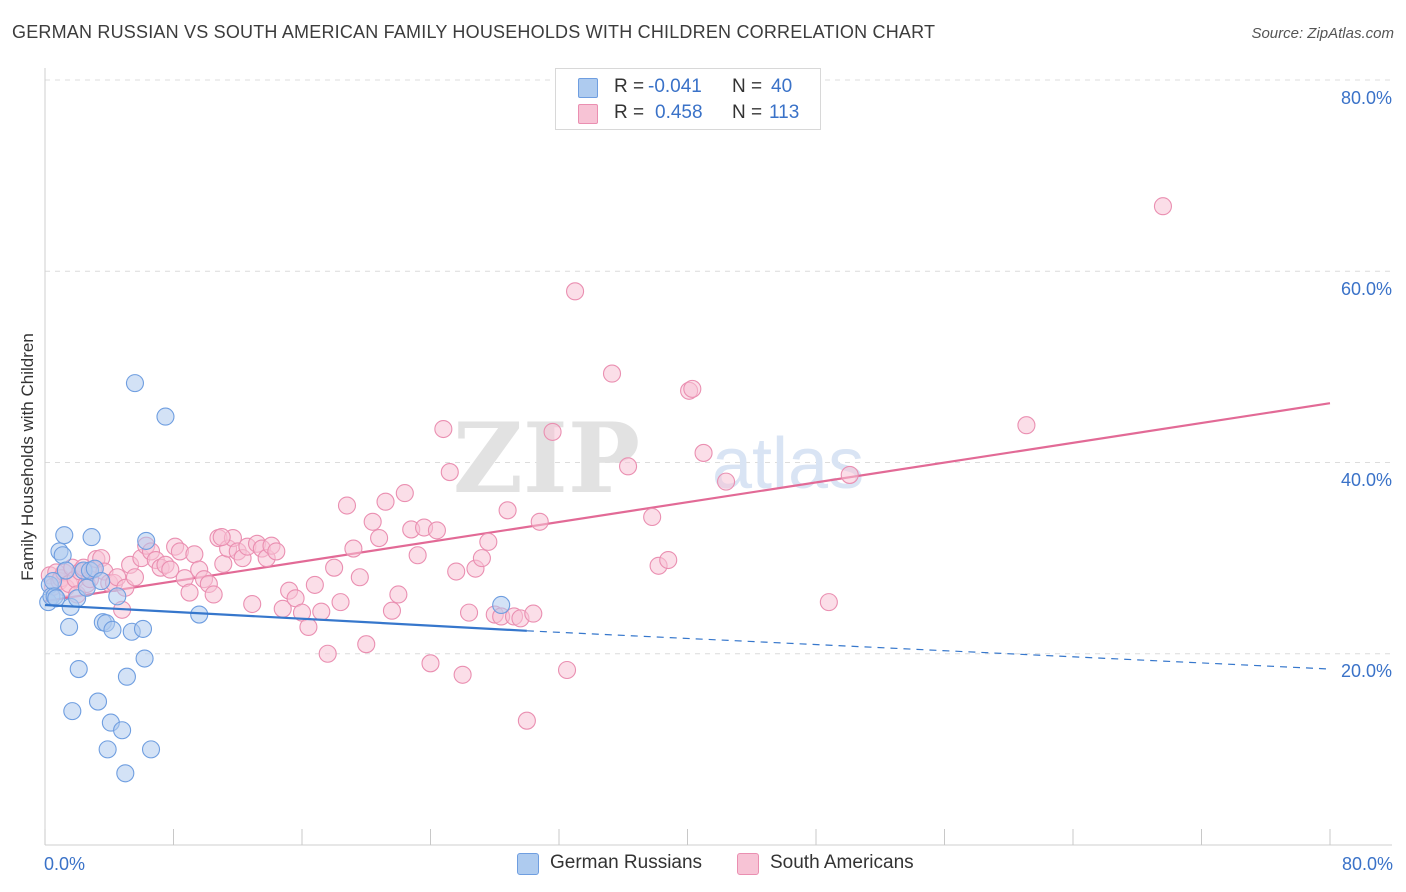 Image resolution: width=1406 pixels, height=892 pixels. What do you see at coordinates (782, 86) in the screenshot?
I see `legend-n-value: 40` at bounding box center [782, 86].